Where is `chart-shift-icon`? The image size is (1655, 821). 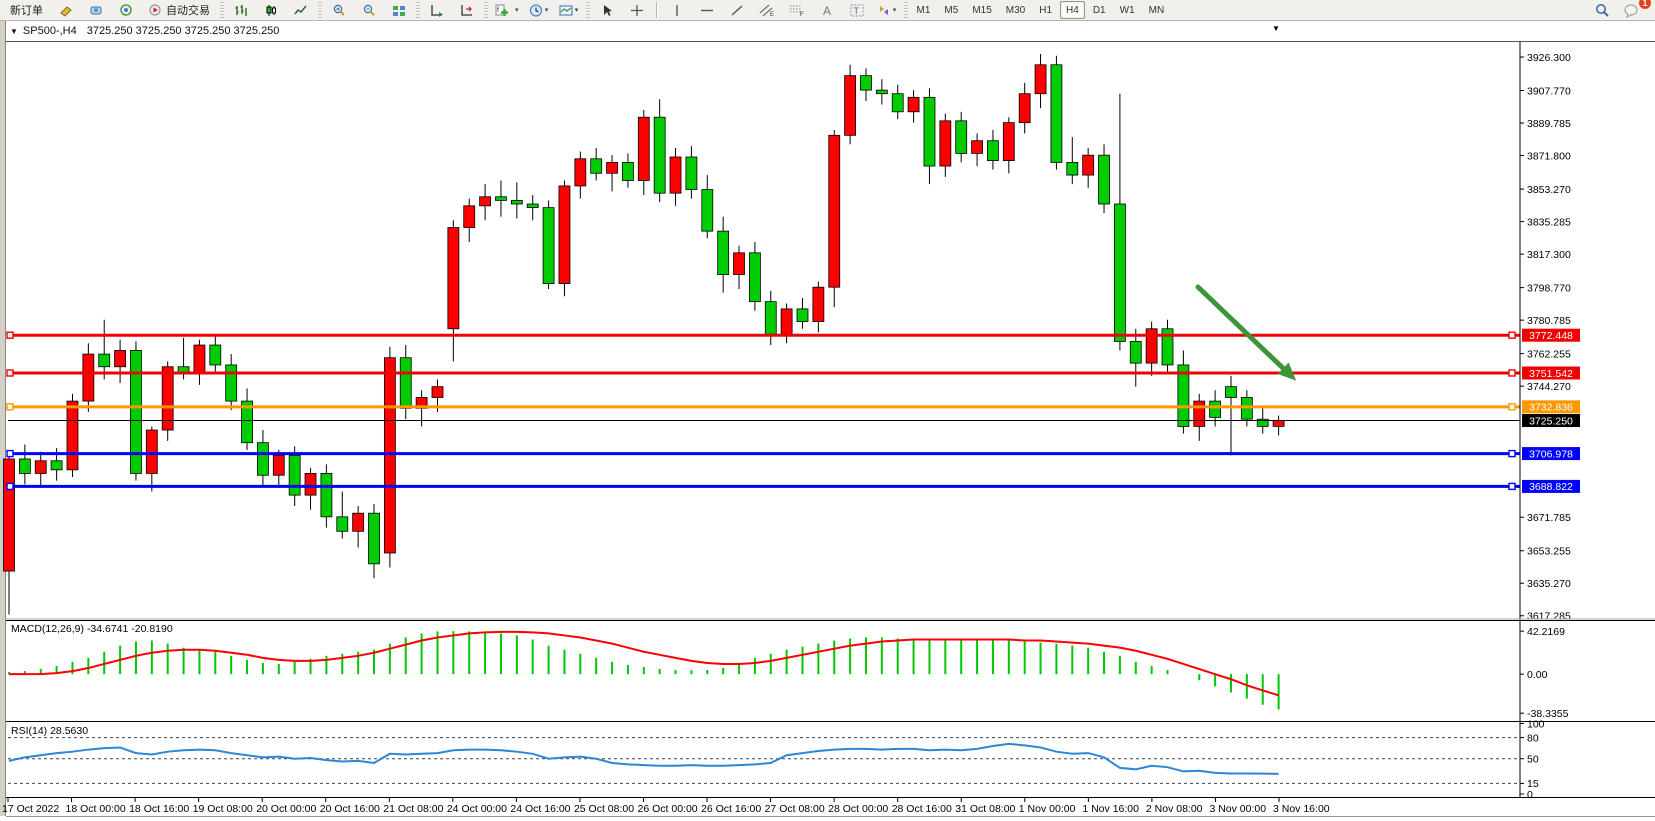
chart-shift-icon is located at coordinates (467, 10).